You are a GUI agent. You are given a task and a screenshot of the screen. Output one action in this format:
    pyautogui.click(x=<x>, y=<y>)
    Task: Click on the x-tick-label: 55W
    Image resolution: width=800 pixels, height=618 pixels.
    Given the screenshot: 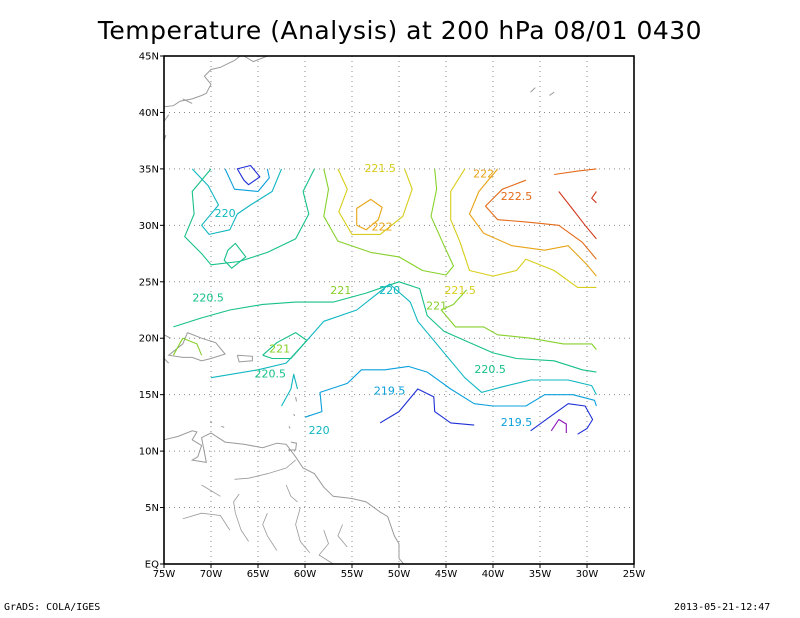 What is the action you would take?
    pyautogui.click(x=352, y=574)
    